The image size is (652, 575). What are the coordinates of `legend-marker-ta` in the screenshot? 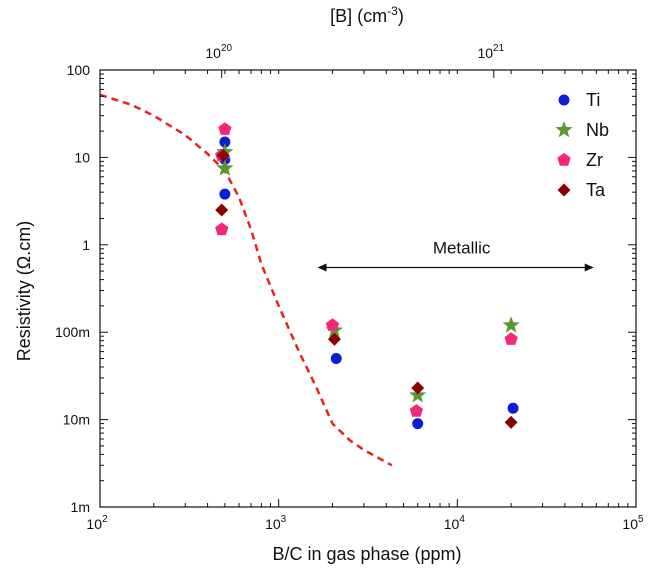 It's located at (564, 190).